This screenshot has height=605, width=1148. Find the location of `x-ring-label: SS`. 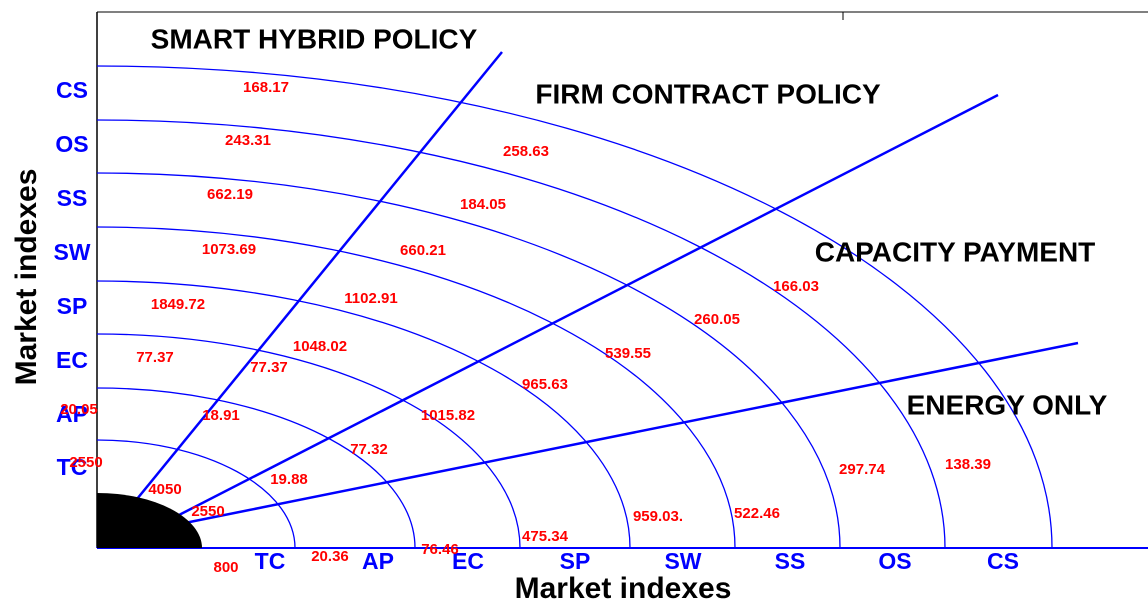

x-ring-label: SS is located at coordinates (790, 561).